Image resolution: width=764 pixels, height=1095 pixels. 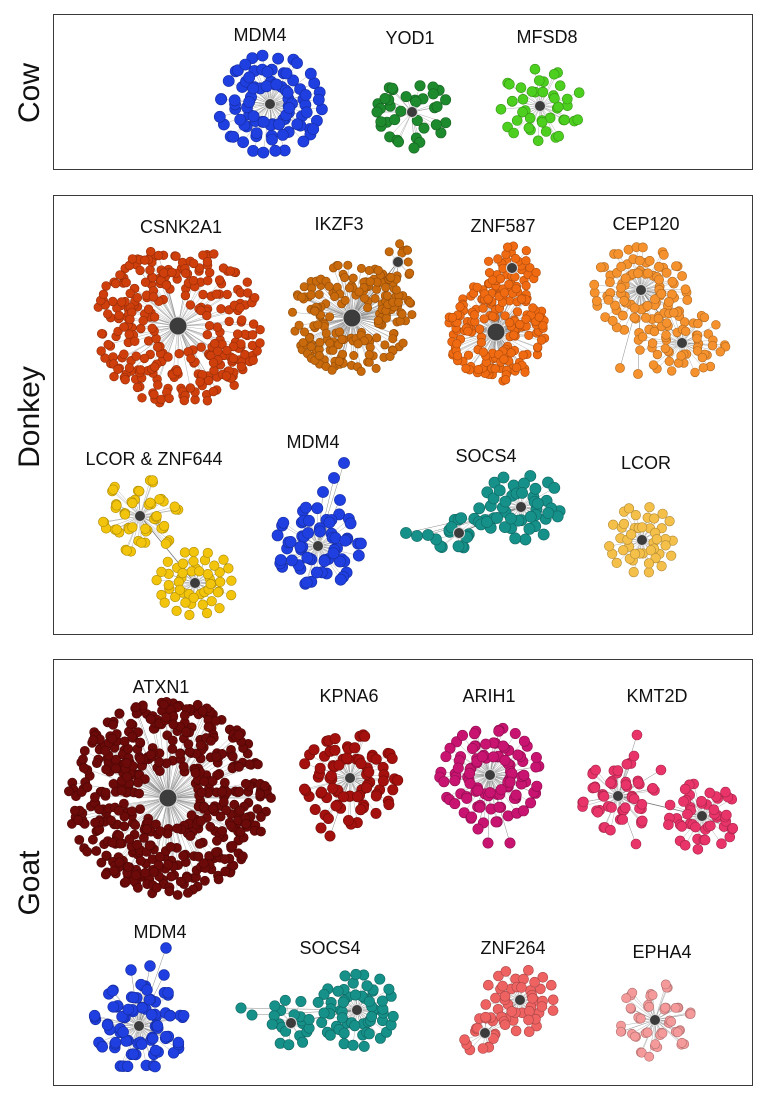 What do you see at coordinates (411, 117) in the screenshot?
I see `network-cow-yod1` at bounding box center [411, 117].